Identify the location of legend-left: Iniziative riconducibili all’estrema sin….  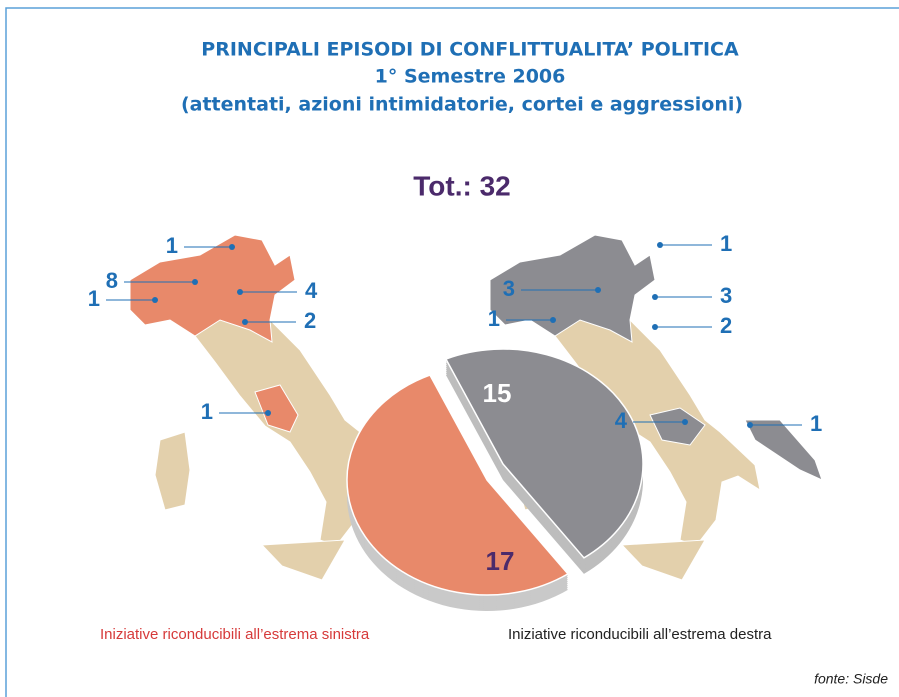
(235, 634).